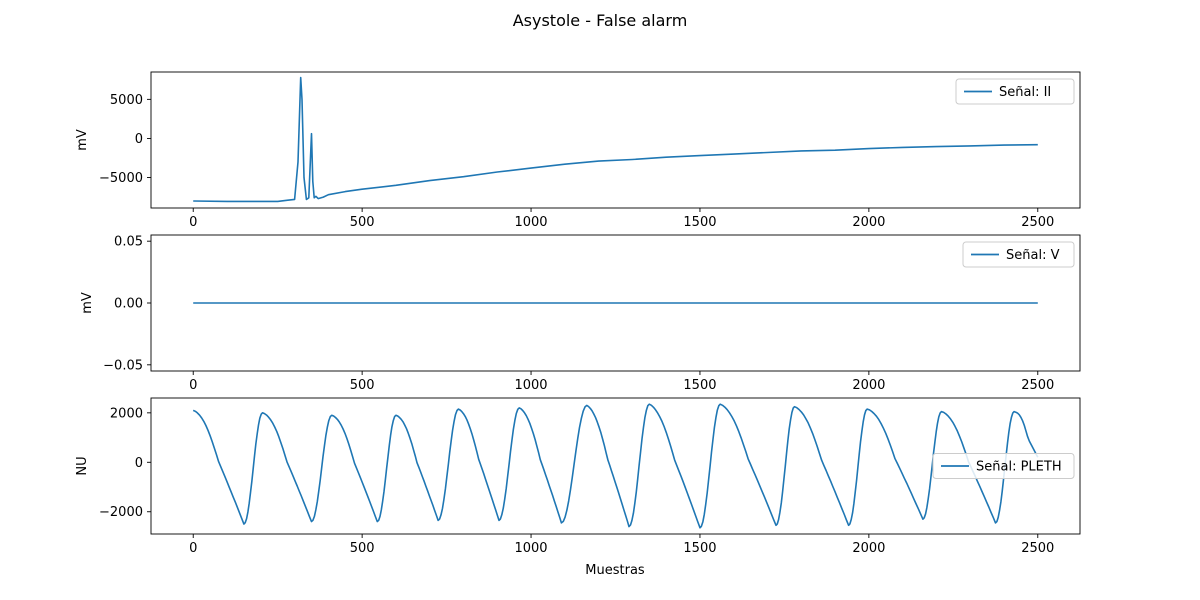 This screenshot has width=1200, height=600. I want to click on y-tick-label: −2000, so click(121, 512).